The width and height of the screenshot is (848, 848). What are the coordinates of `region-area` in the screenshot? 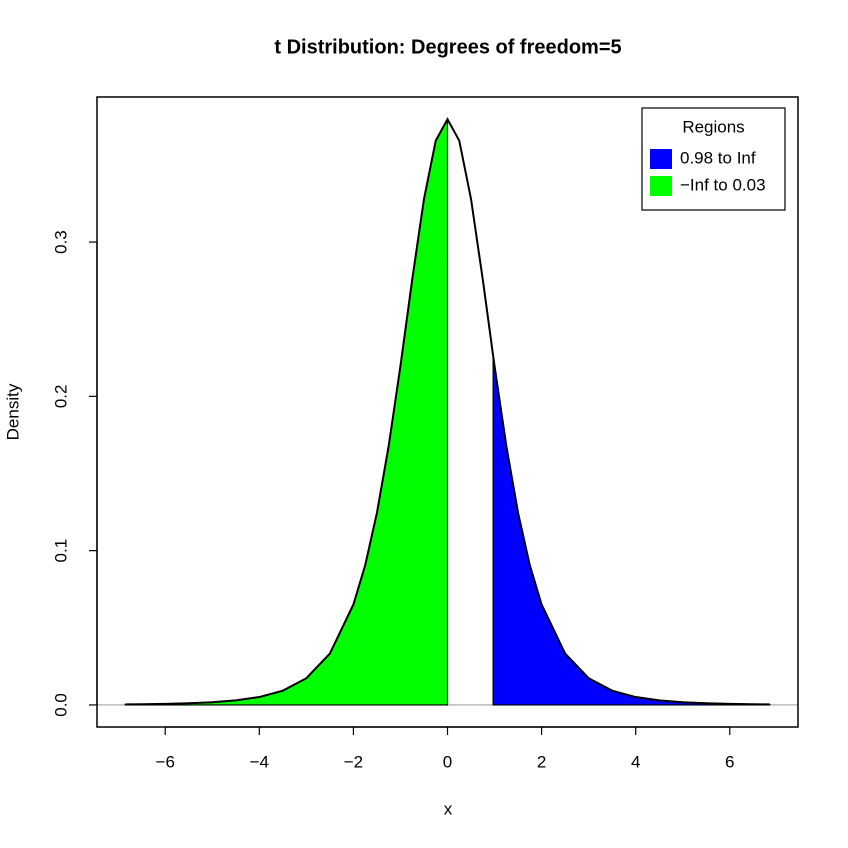 It's located at (631, 530).